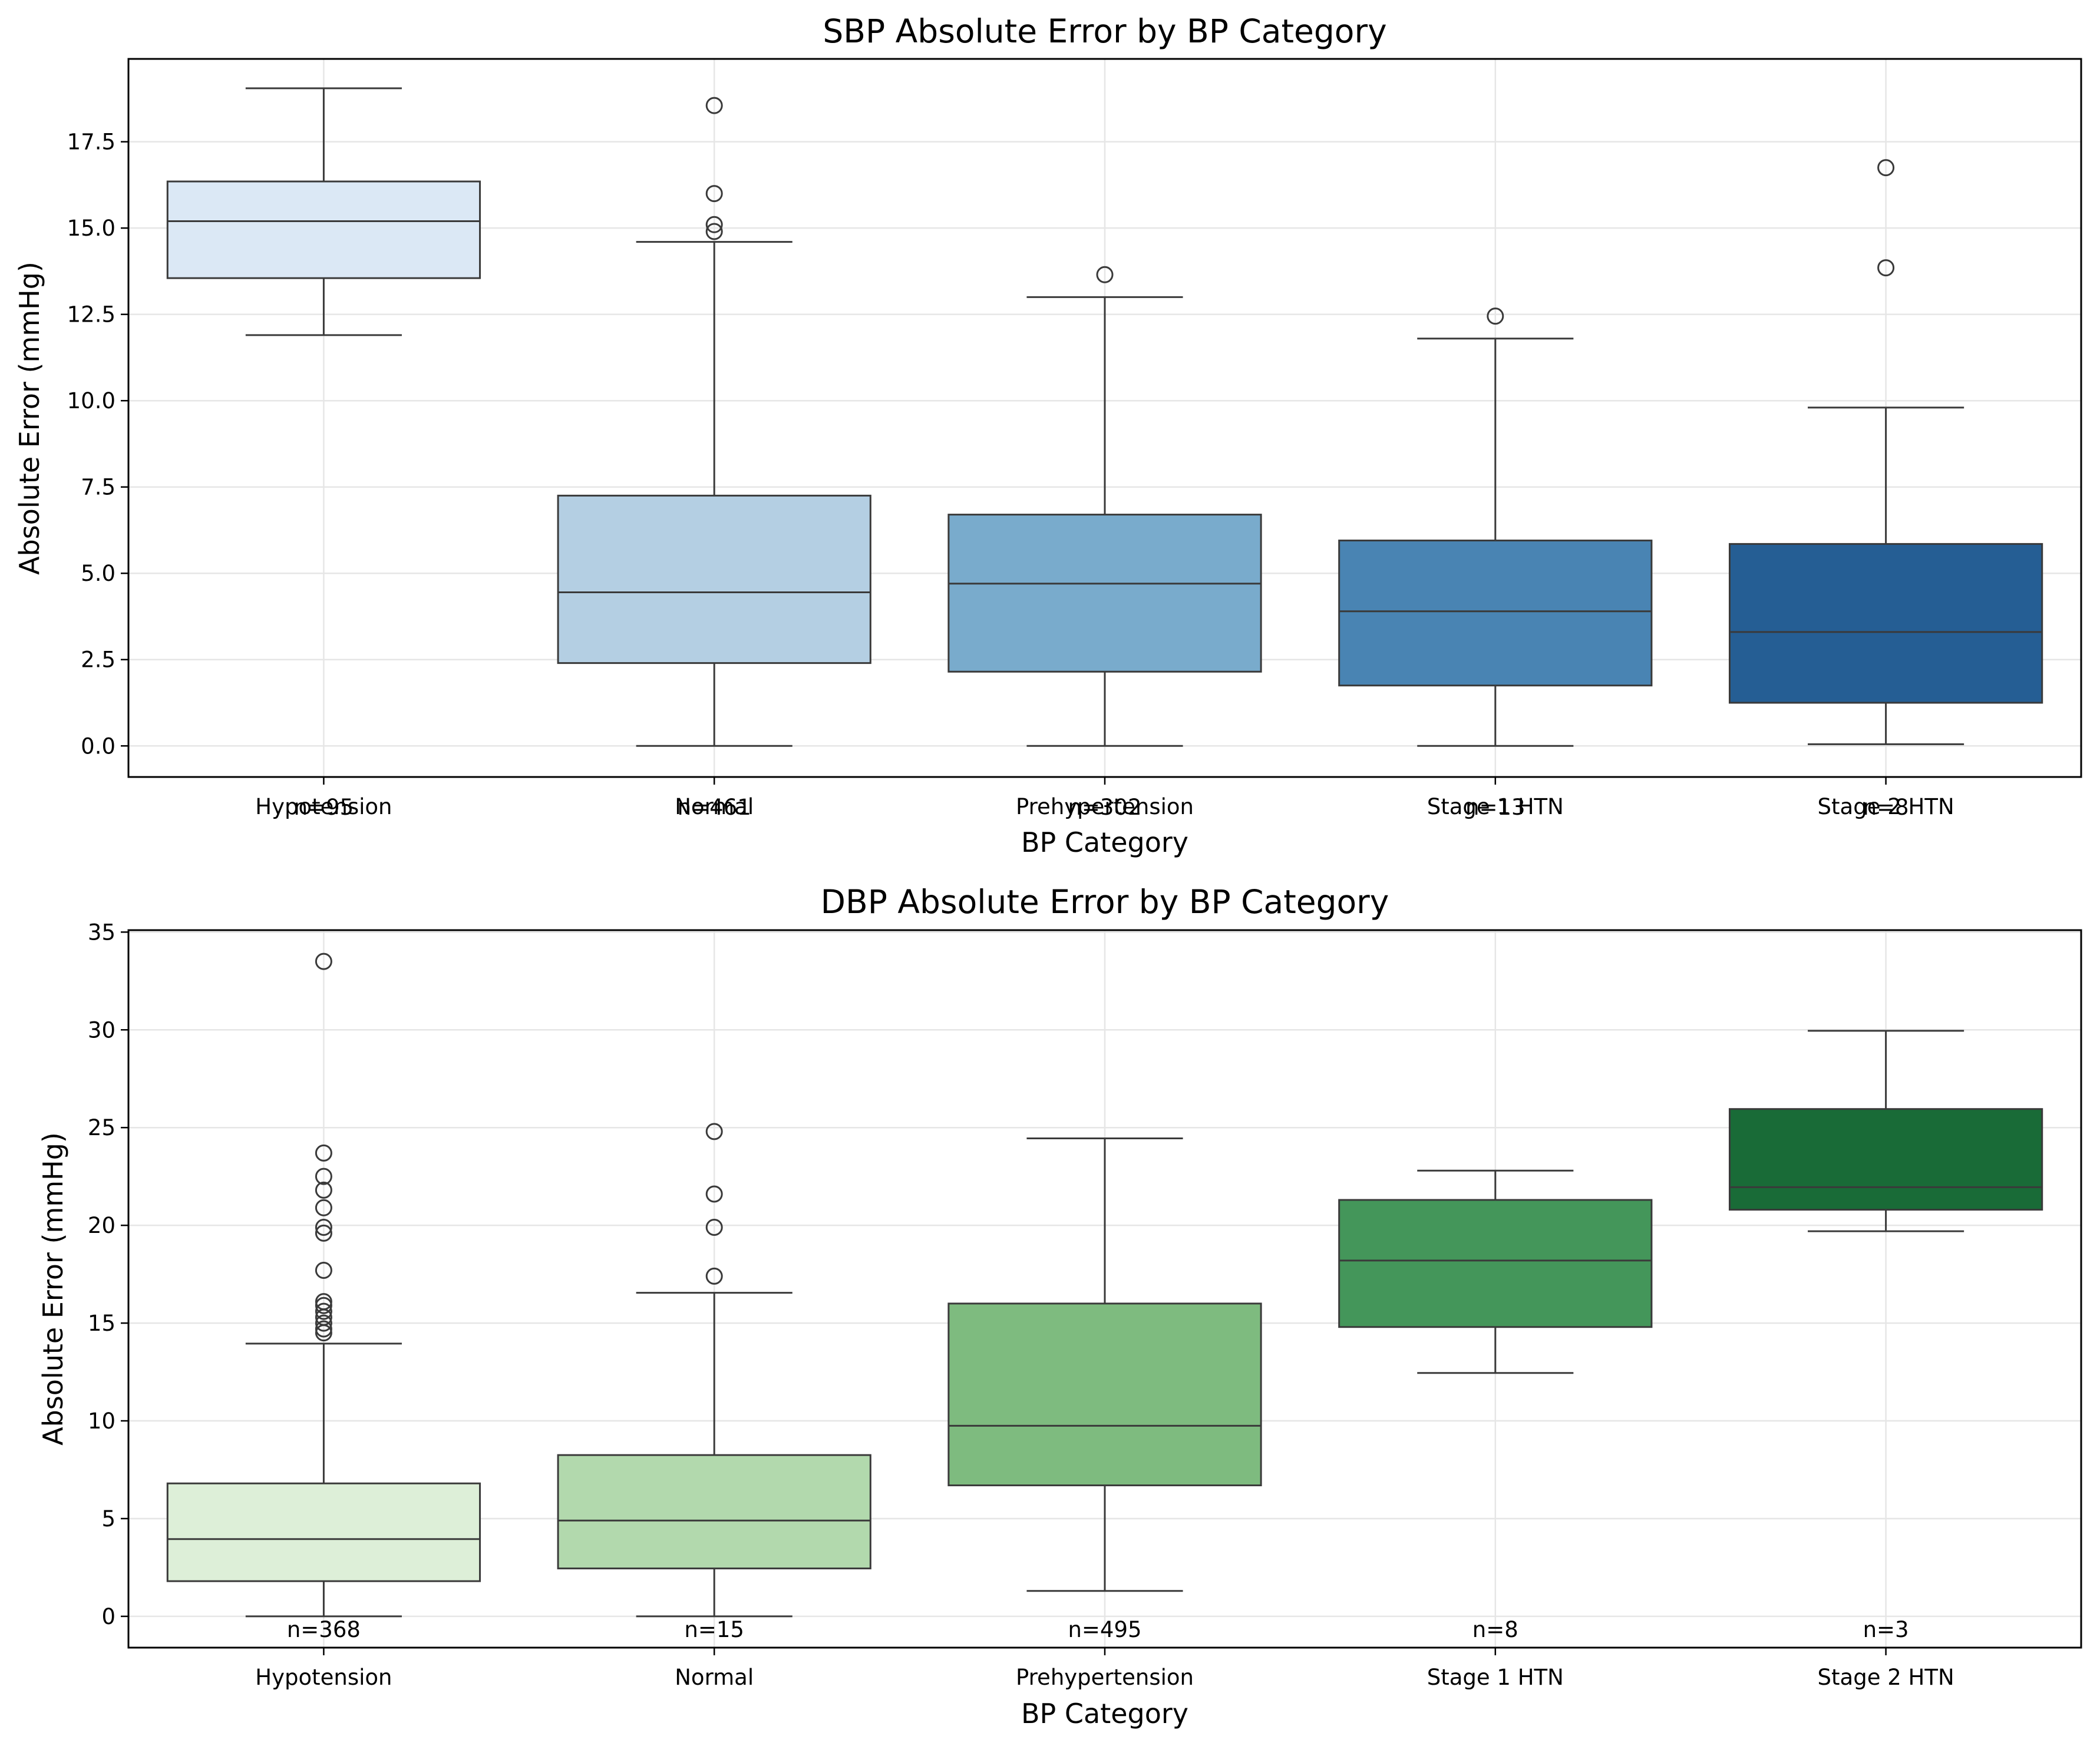  Describe the element at coordinates (98, 746) in the screenshot. I see `sbp-y-tick-label: 0.0` at that location.